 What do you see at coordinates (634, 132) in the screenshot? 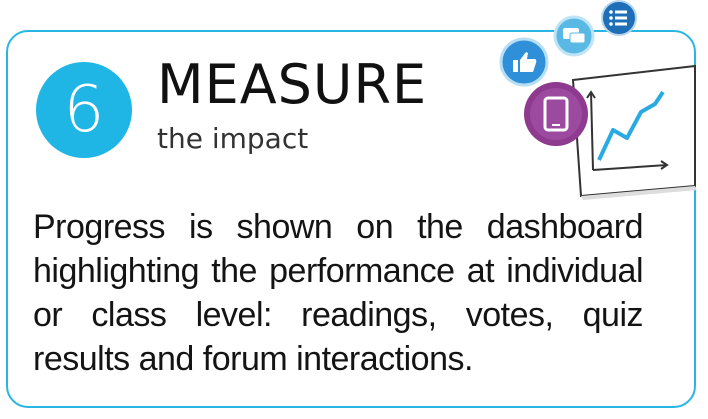
I see `chart-board-icon` at bounding box center [634, 132].